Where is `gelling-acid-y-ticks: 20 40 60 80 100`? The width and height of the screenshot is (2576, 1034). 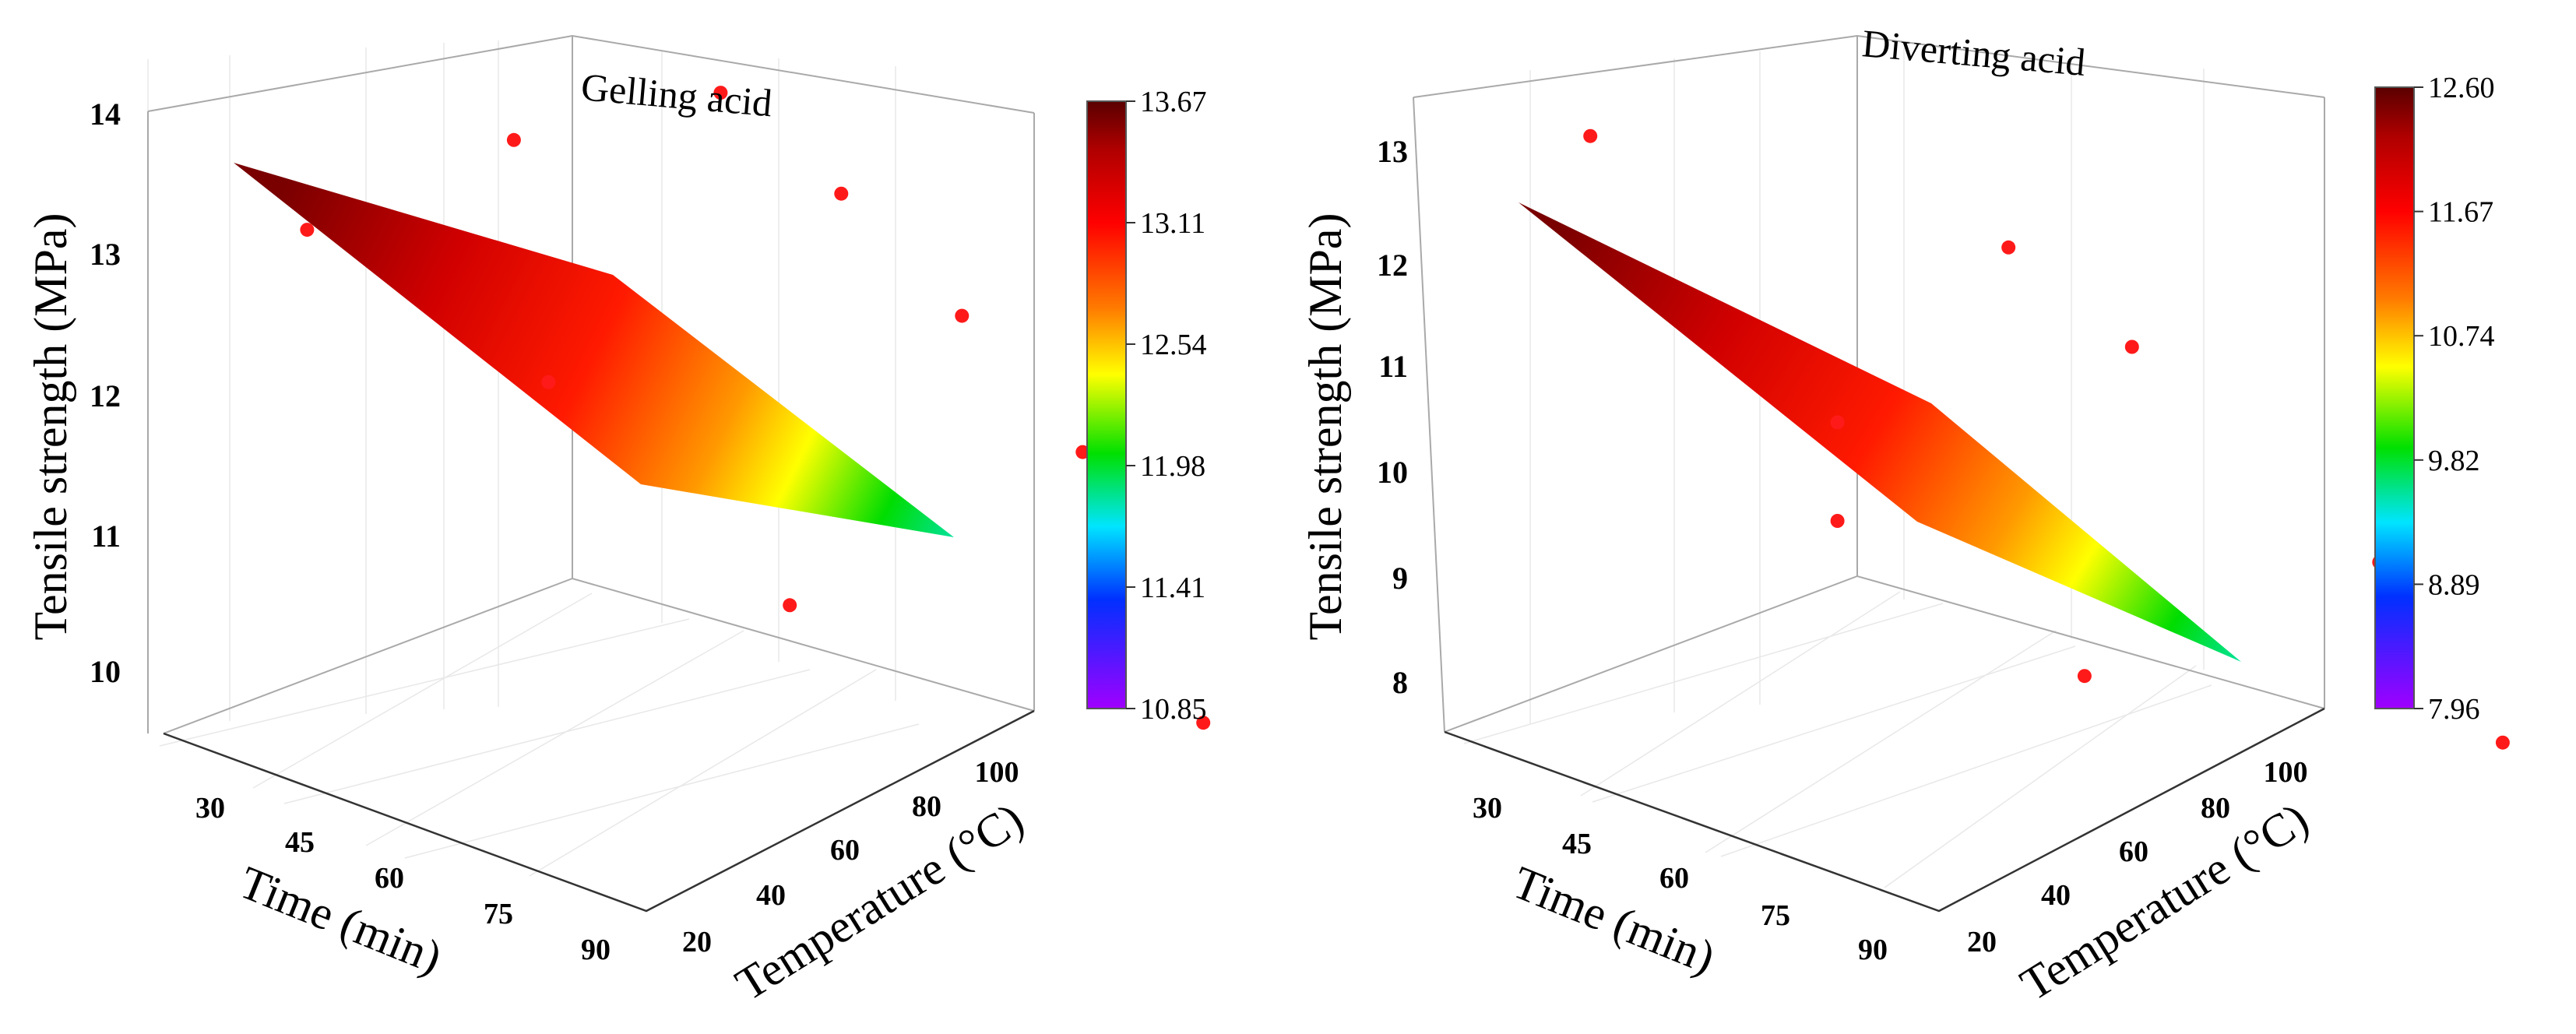 gelling-acid-y-ticks: 20 40 60 80 100 is located at coordinates (850, 857).